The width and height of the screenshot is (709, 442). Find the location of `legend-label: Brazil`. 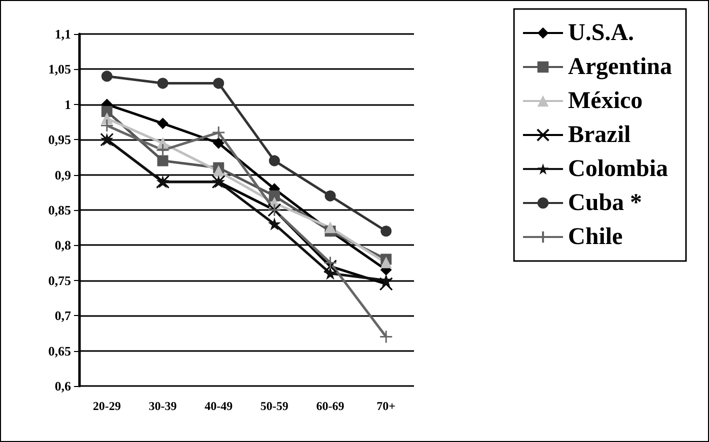

legend-label: Brazil is located at coordinates (599, 135).